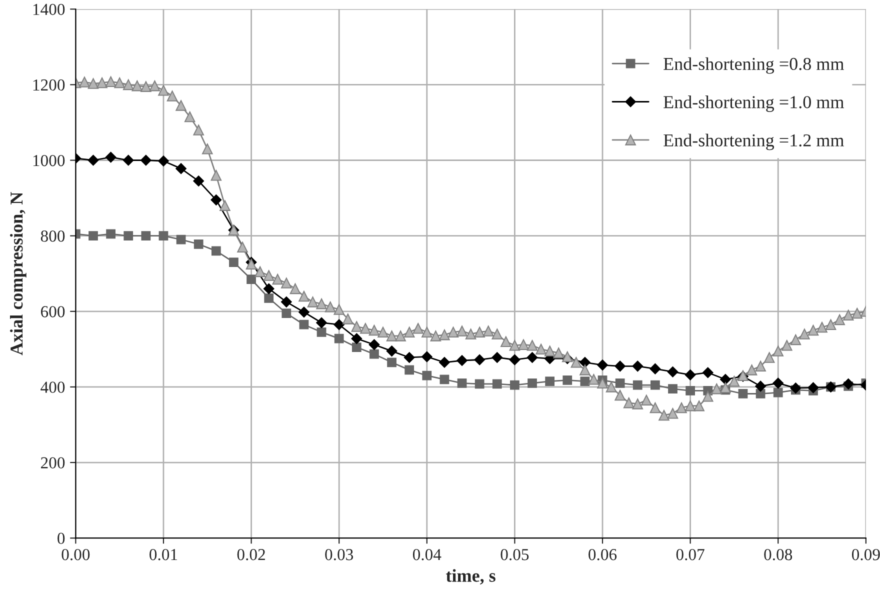  What do you see at coordinates (164, 554) in the screenshot?
I see `x-tick-label: 0.01` at bounding box center [164, 554].